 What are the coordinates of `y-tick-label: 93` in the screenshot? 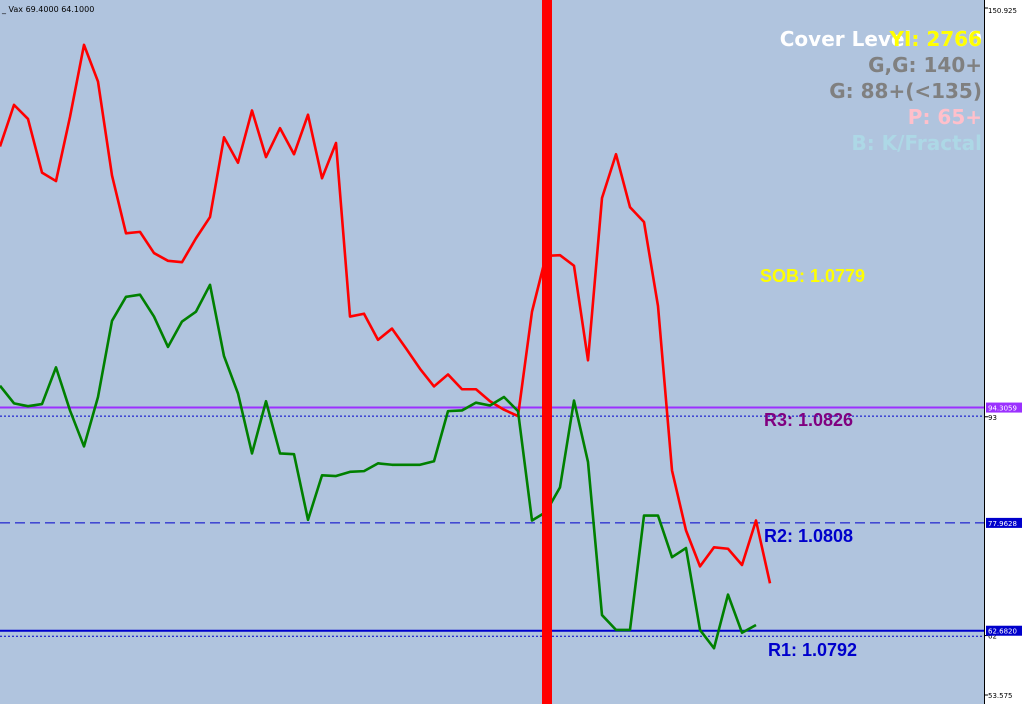 It's located at (992, 418).